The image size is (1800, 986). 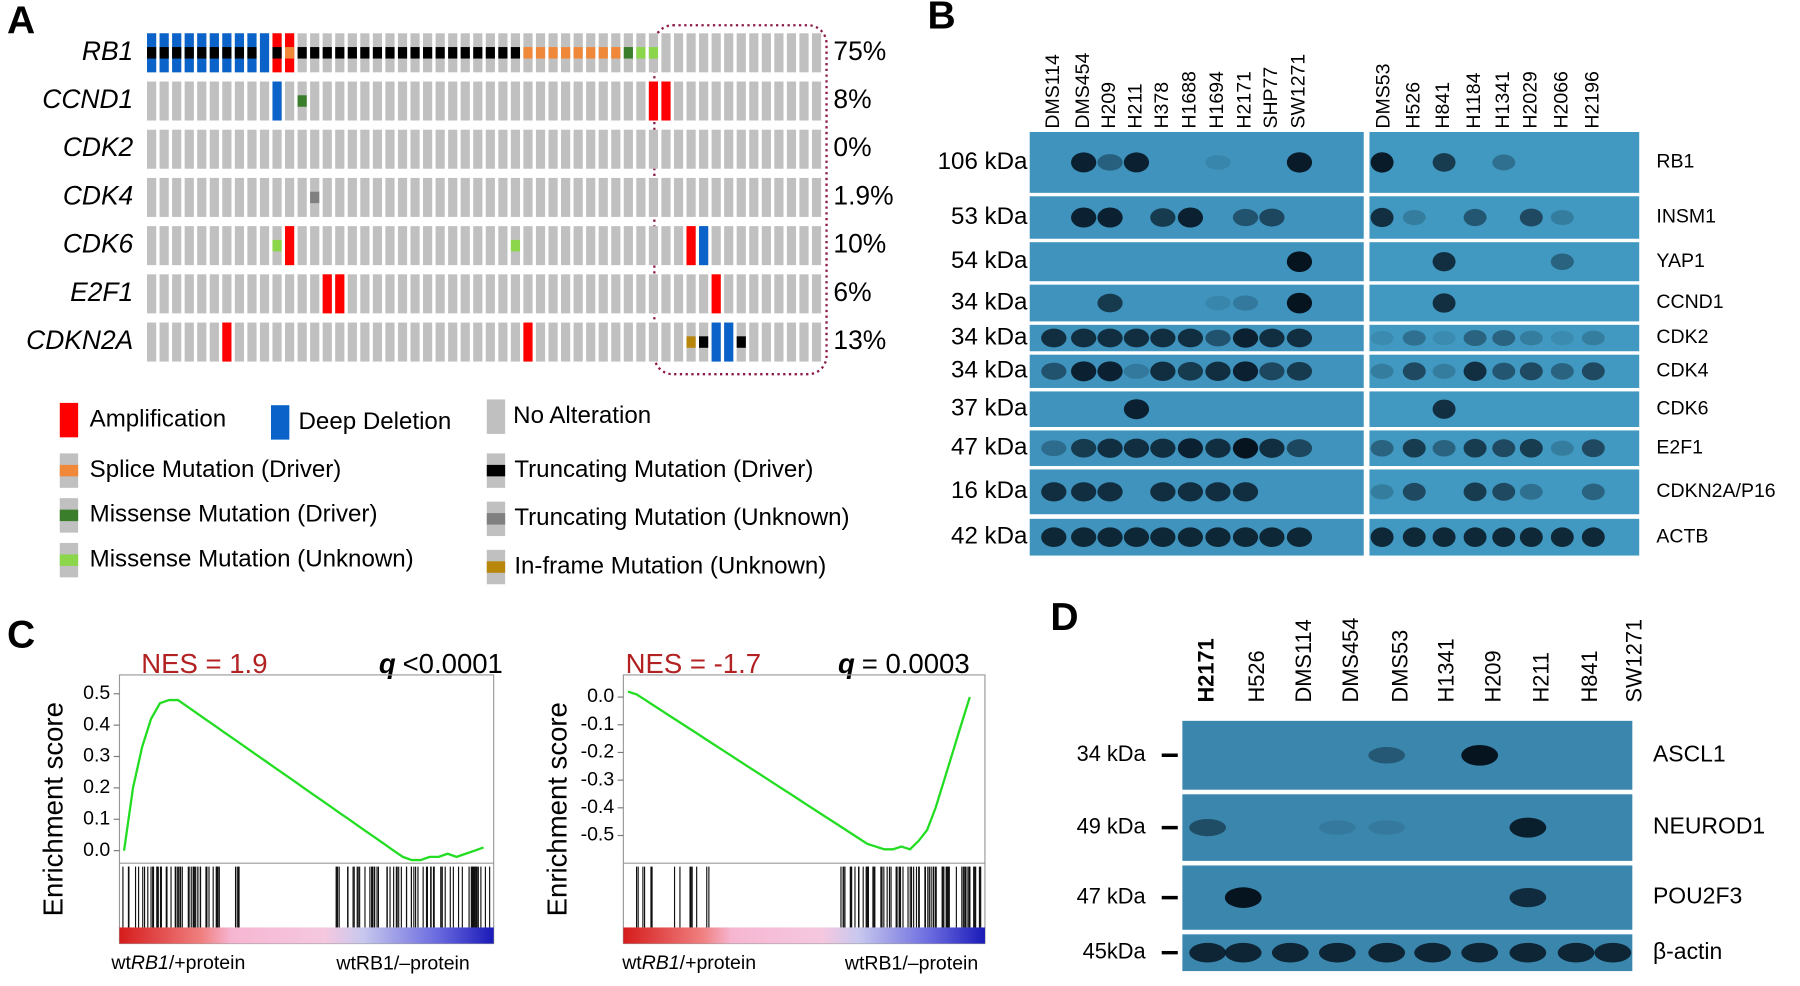 I want to click on gene-name: CCND1, so click(x=87, y=99).